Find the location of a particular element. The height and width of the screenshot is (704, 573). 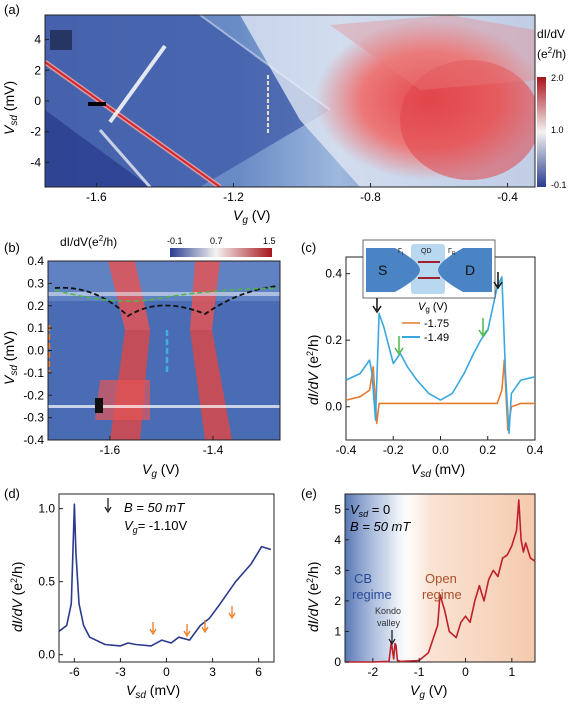

panel-d-arrows is located at coordinates (170, 568).